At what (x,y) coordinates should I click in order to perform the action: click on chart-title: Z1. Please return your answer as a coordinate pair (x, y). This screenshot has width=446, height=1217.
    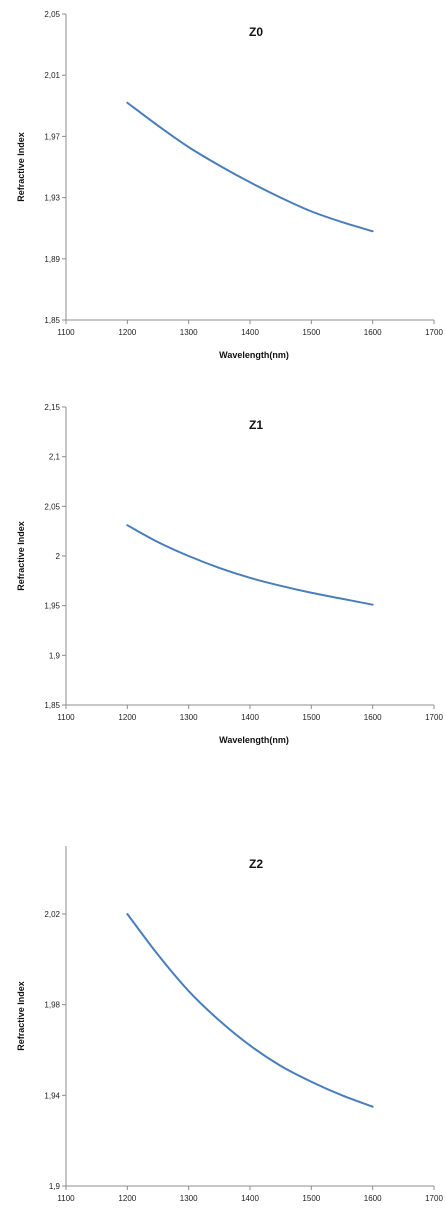
    Looking at the image, I should click on (256, 425).